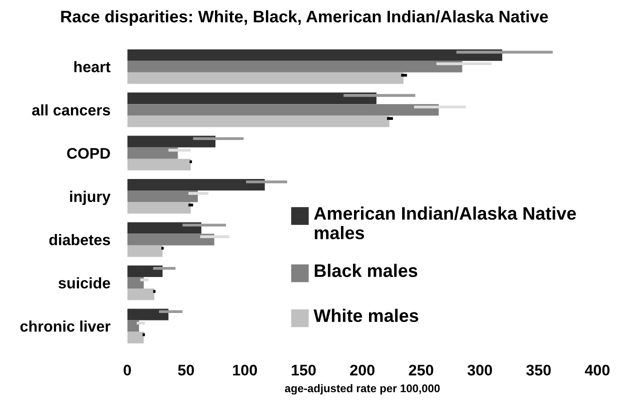  Describe the element at coordinates (366, 271) in the screenshot. I see `legend-label: Black males` at that location.